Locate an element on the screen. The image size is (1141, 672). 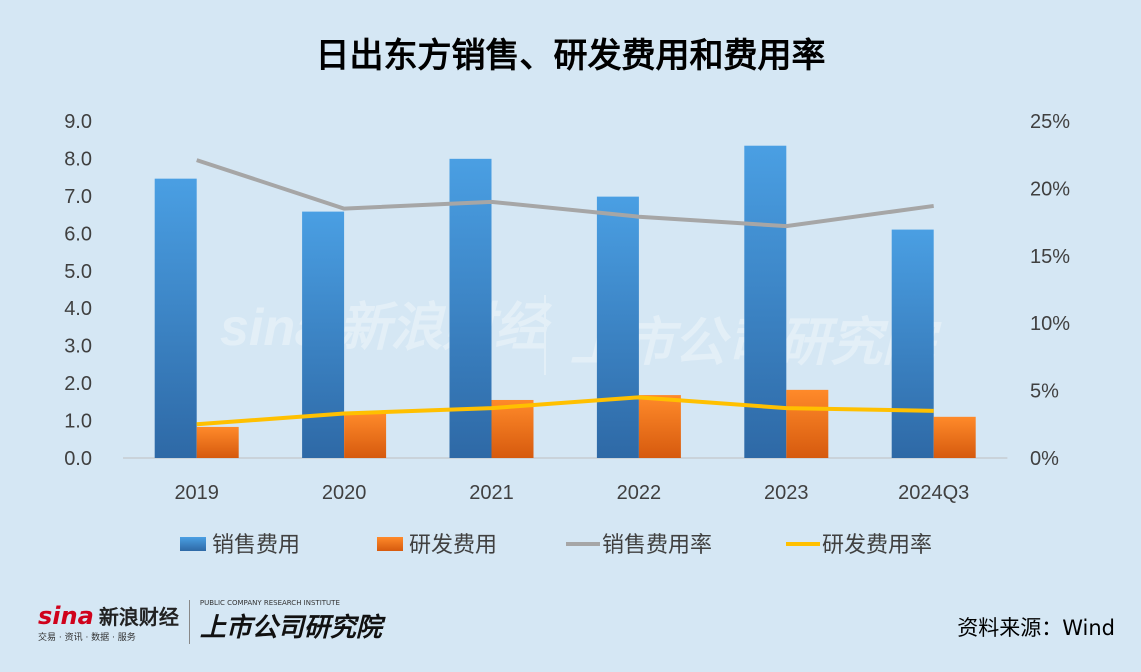
x-axis-tick: 2023 is located at coordinates (786, 493).